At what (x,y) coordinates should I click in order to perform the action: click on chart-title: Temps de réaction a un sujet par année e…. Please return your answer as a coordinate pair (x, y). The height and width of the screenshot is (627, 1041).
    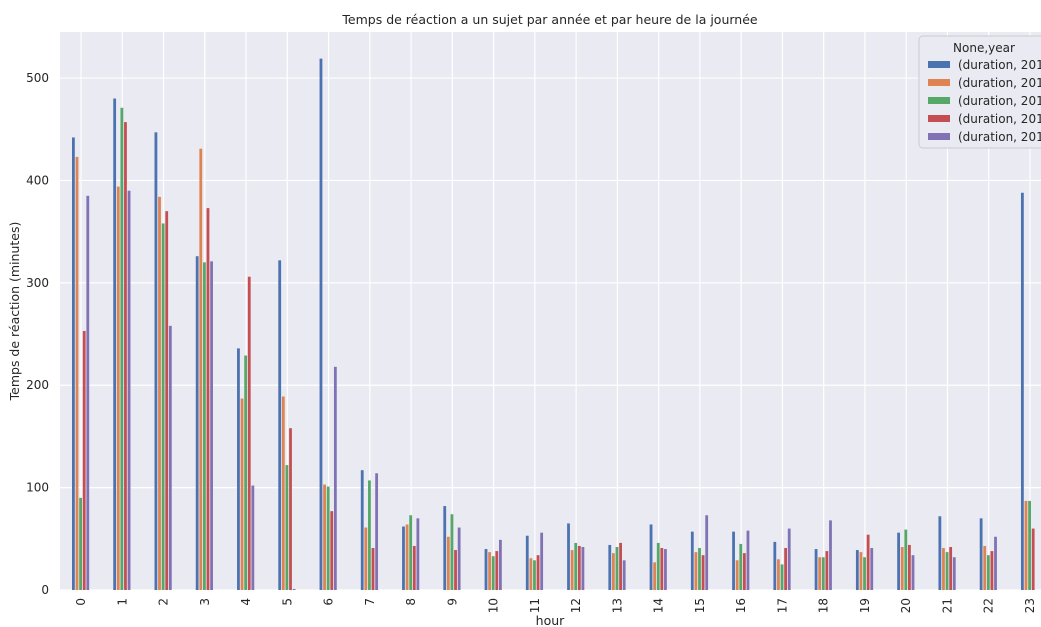
    Looking at the image, I should click on (549, 19).